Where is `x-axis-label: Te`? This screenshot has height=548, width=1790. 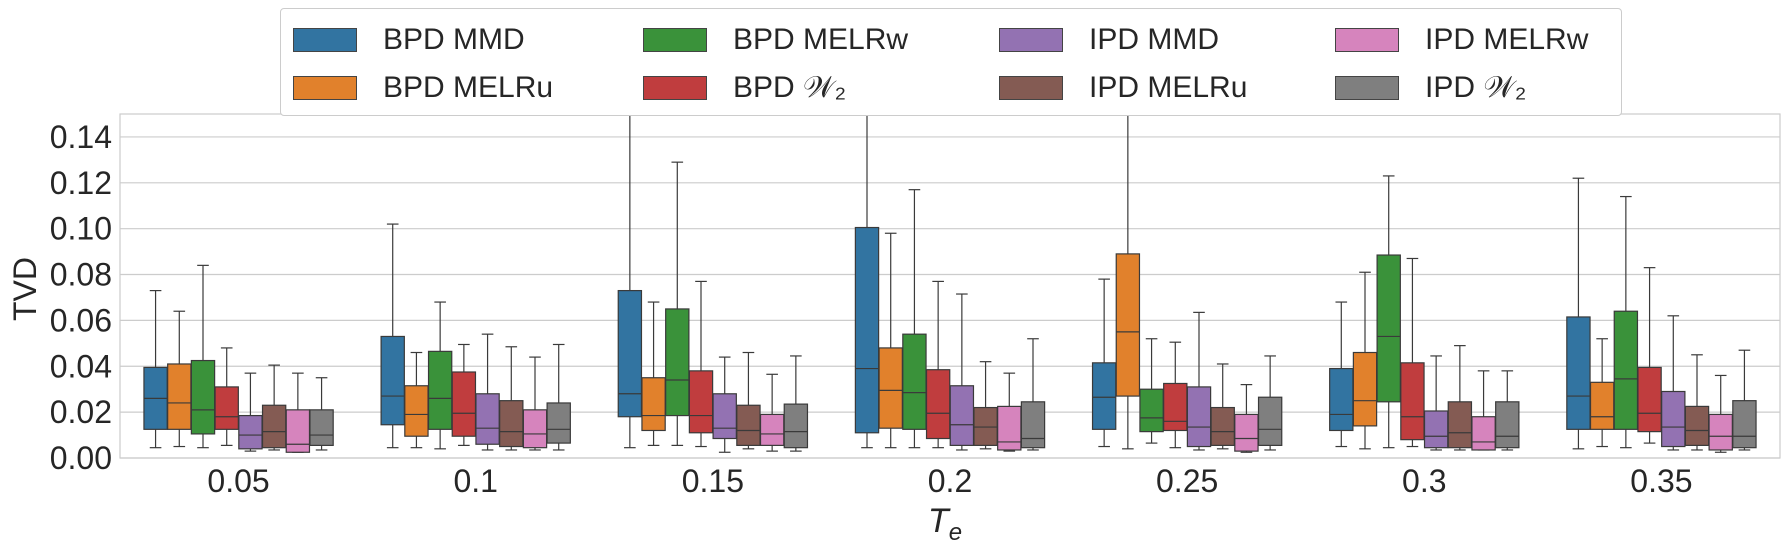
x-axis-label: Te is located at coordinates (945, 524).